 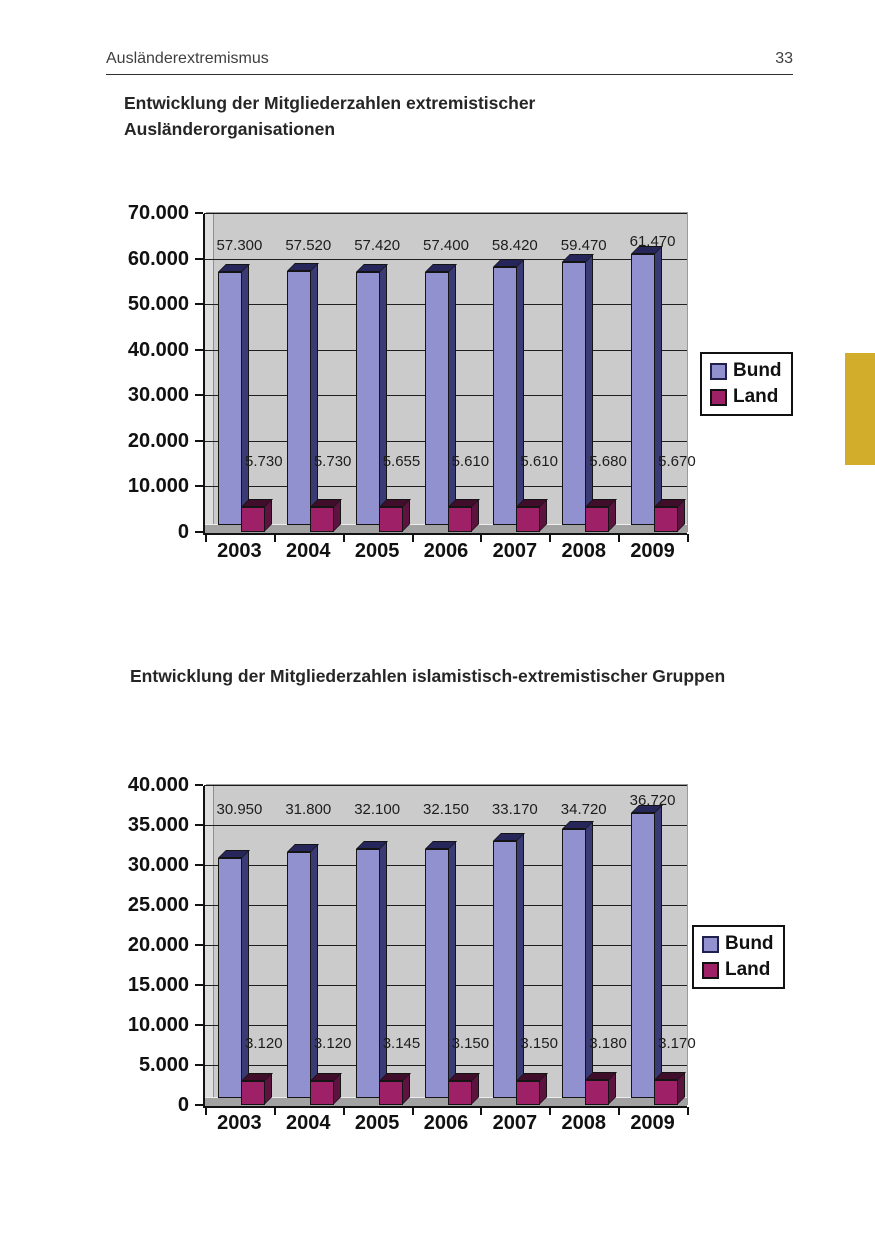 What do you see at coordinates (658, 385) in the screenshot?
I see `bar-bund-2009-side` at bounding box center [658, 385].